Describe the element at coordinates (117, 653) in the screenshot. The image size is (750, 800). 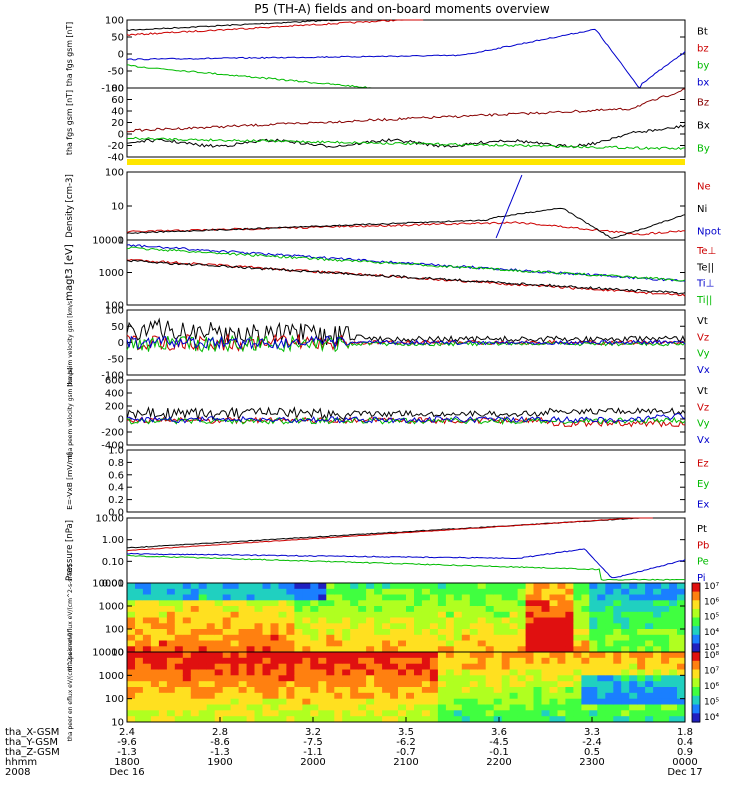
I see `y-tick-label: 10` at that location.